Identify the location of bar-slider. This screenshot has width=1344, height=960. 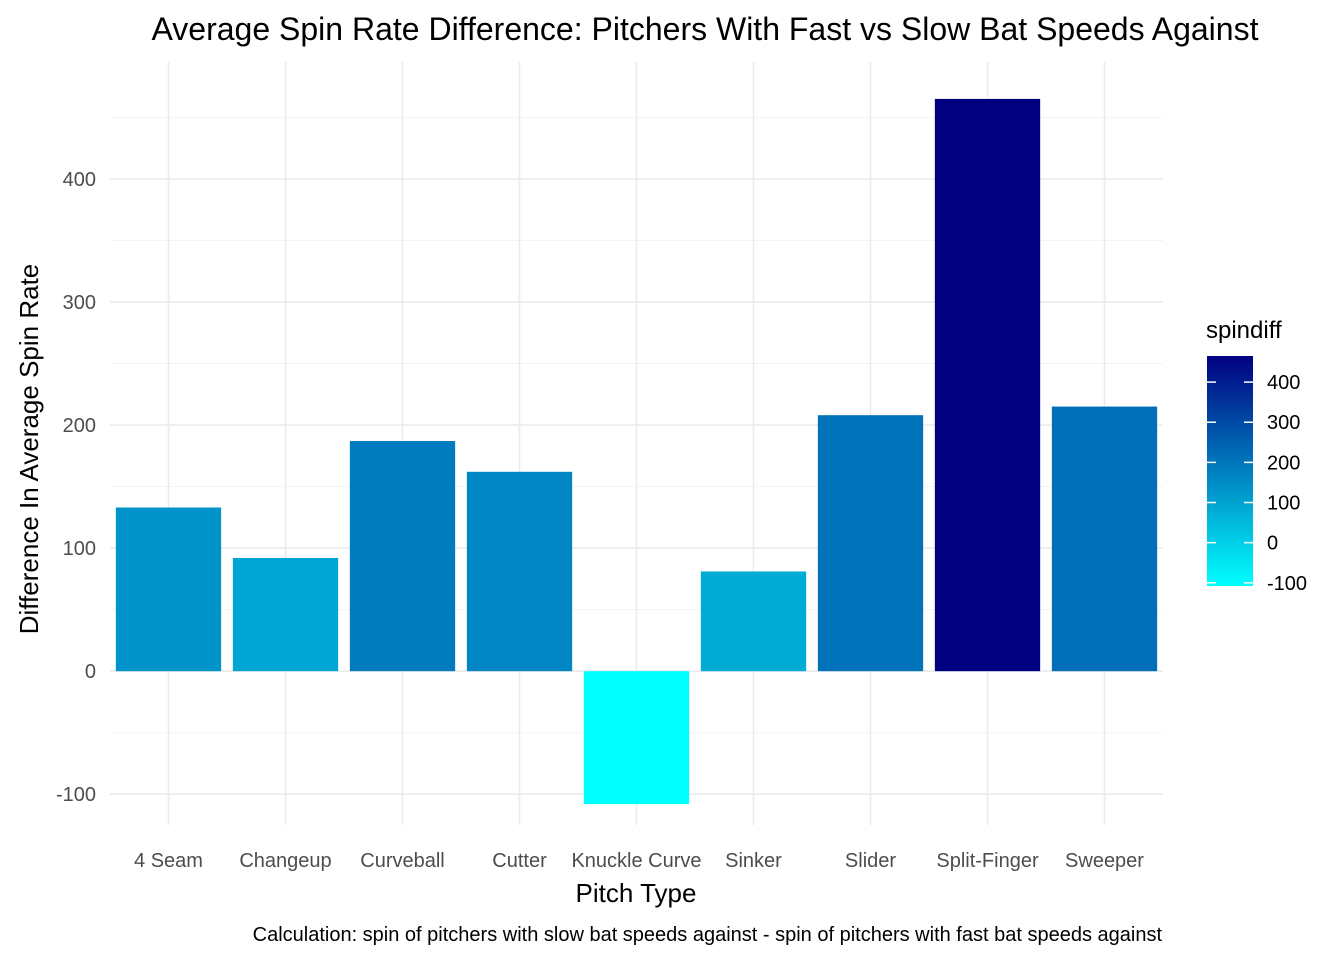
(870, 543).